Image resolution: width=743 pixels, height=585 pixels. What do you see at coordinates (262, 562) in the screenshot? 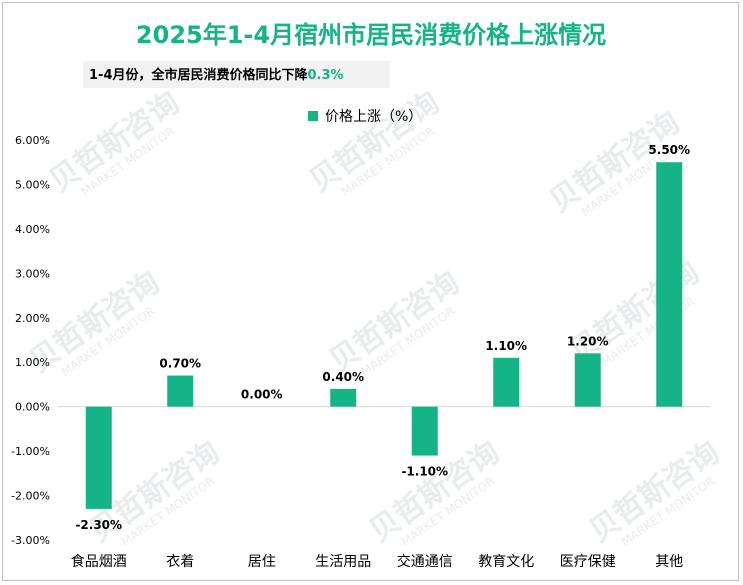
I see `x-tick-label: 居住` at bounding box center [262, 562].